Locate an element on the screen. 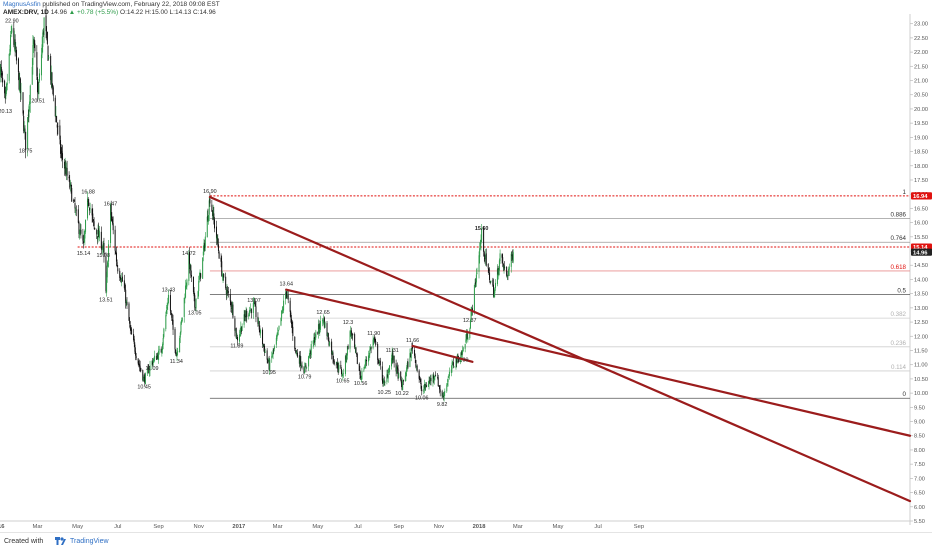 Image resolution: width=932 pixels, height=551 pixels. time-tick-label: 2016 is located at coordinates (2, 527).